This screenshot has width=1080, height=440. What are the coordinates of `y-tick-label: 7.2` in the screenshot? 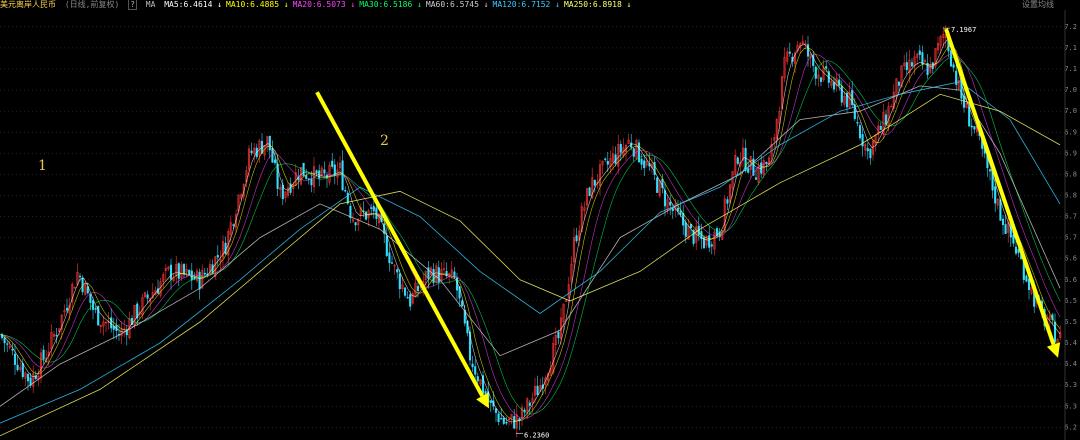 It's located at (1070, 27).